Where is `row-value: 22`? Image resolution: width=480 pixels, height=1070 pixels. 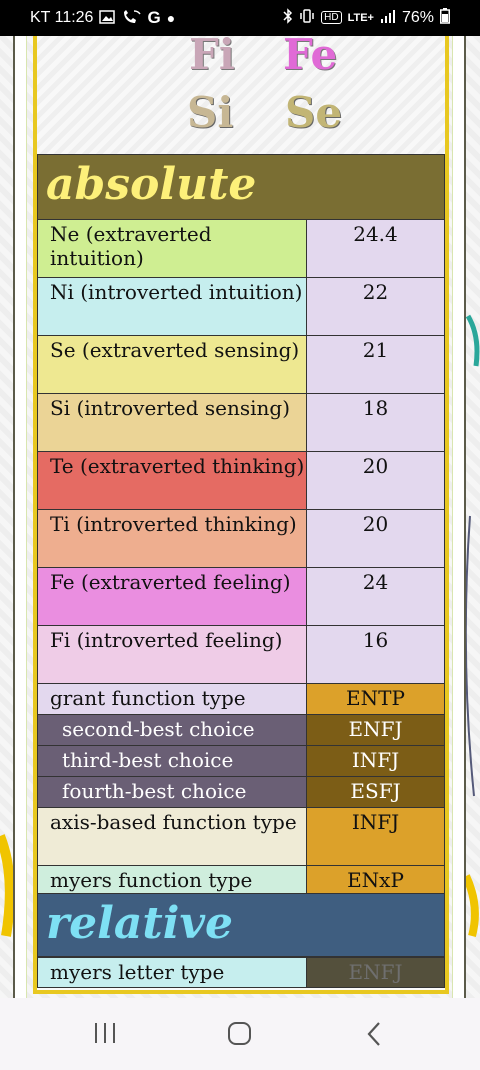 row-value: 22 is located at coordinates (375, 306).